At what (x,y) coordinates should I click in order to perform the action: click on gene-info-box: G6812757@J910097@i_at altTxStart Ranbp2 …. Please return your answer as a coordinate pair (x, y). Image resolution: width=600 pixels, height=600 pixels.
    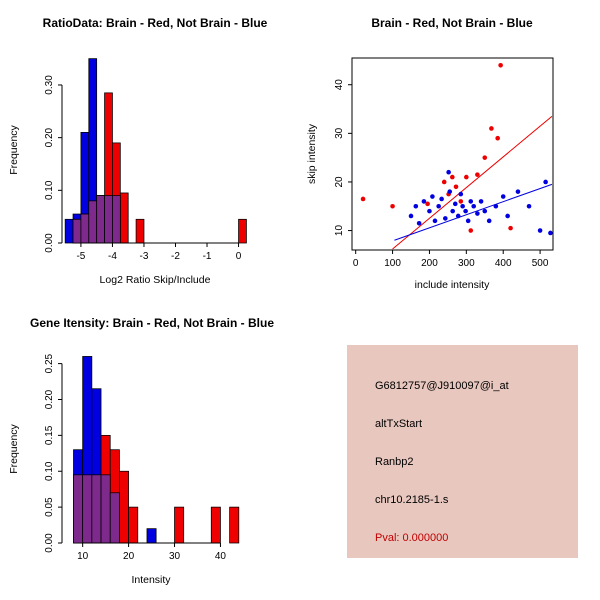
    Looking at the image, I should click on (462, 451).